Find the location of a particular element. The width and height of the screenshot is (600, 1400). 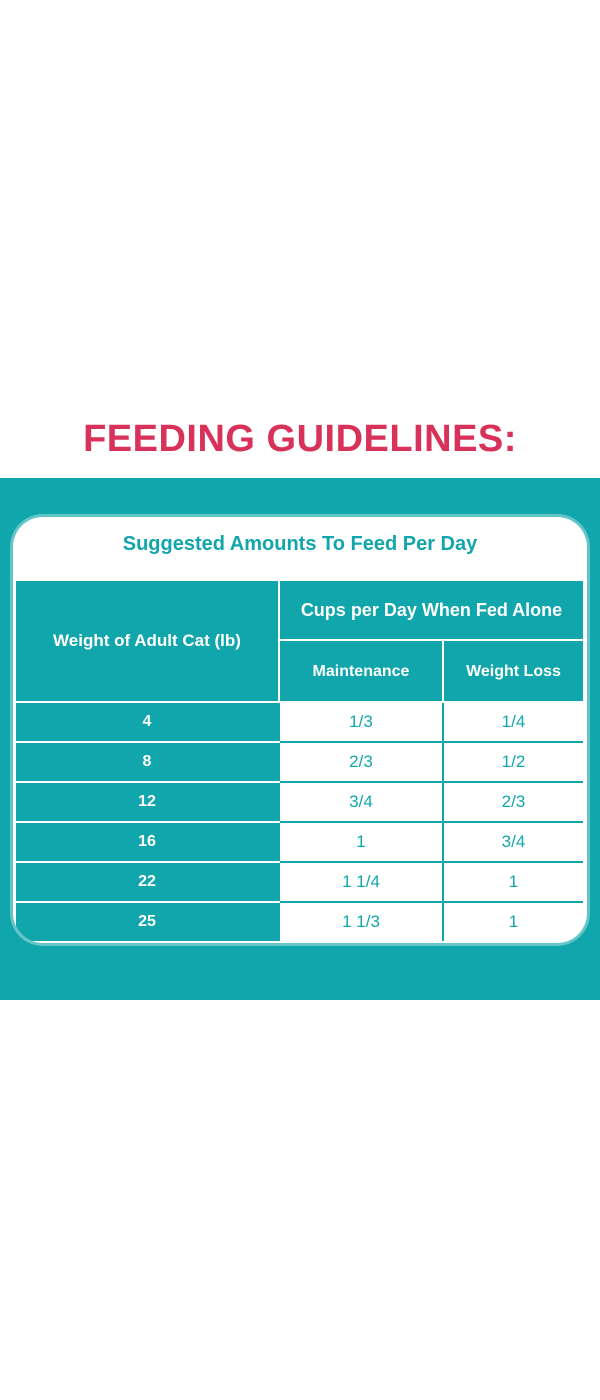

weight-cell: 22 is located at coordinates (148, 882).